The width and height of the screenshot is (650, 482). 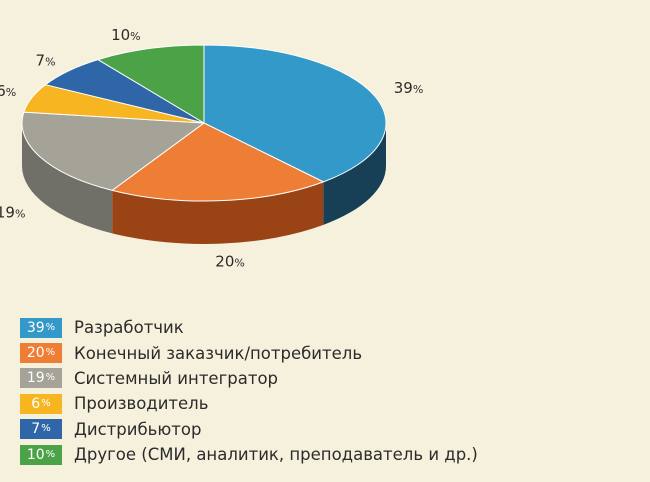 What do you see at coordinates (41, 403) in the screenshot?
I see `legend-swatch: 6%` at bounding box center [41, 403].